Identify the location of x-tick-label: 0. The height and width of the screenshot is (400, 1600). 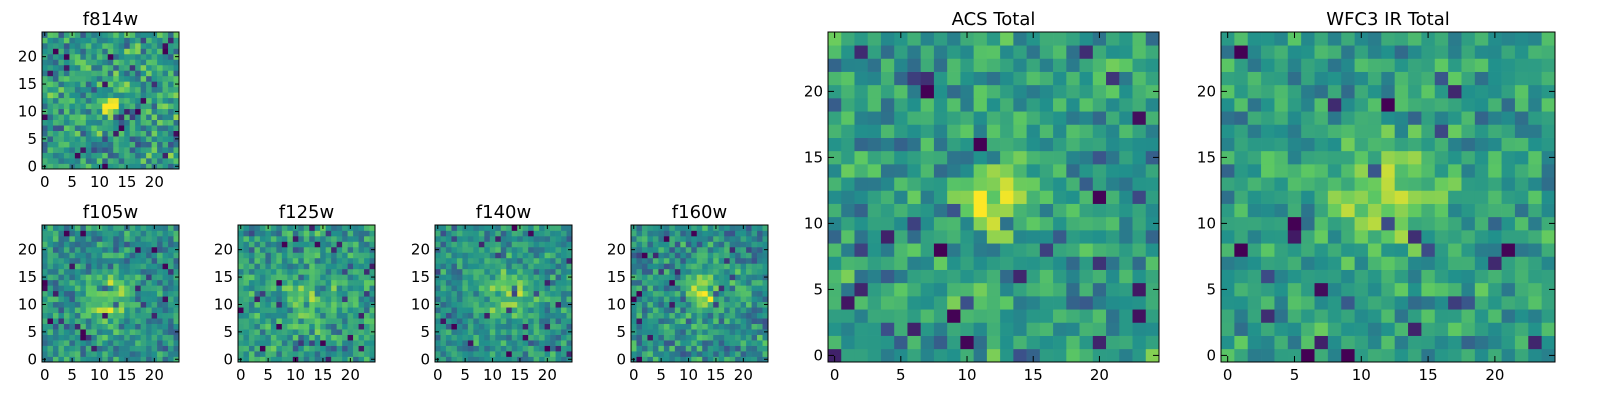
(1228, 375).